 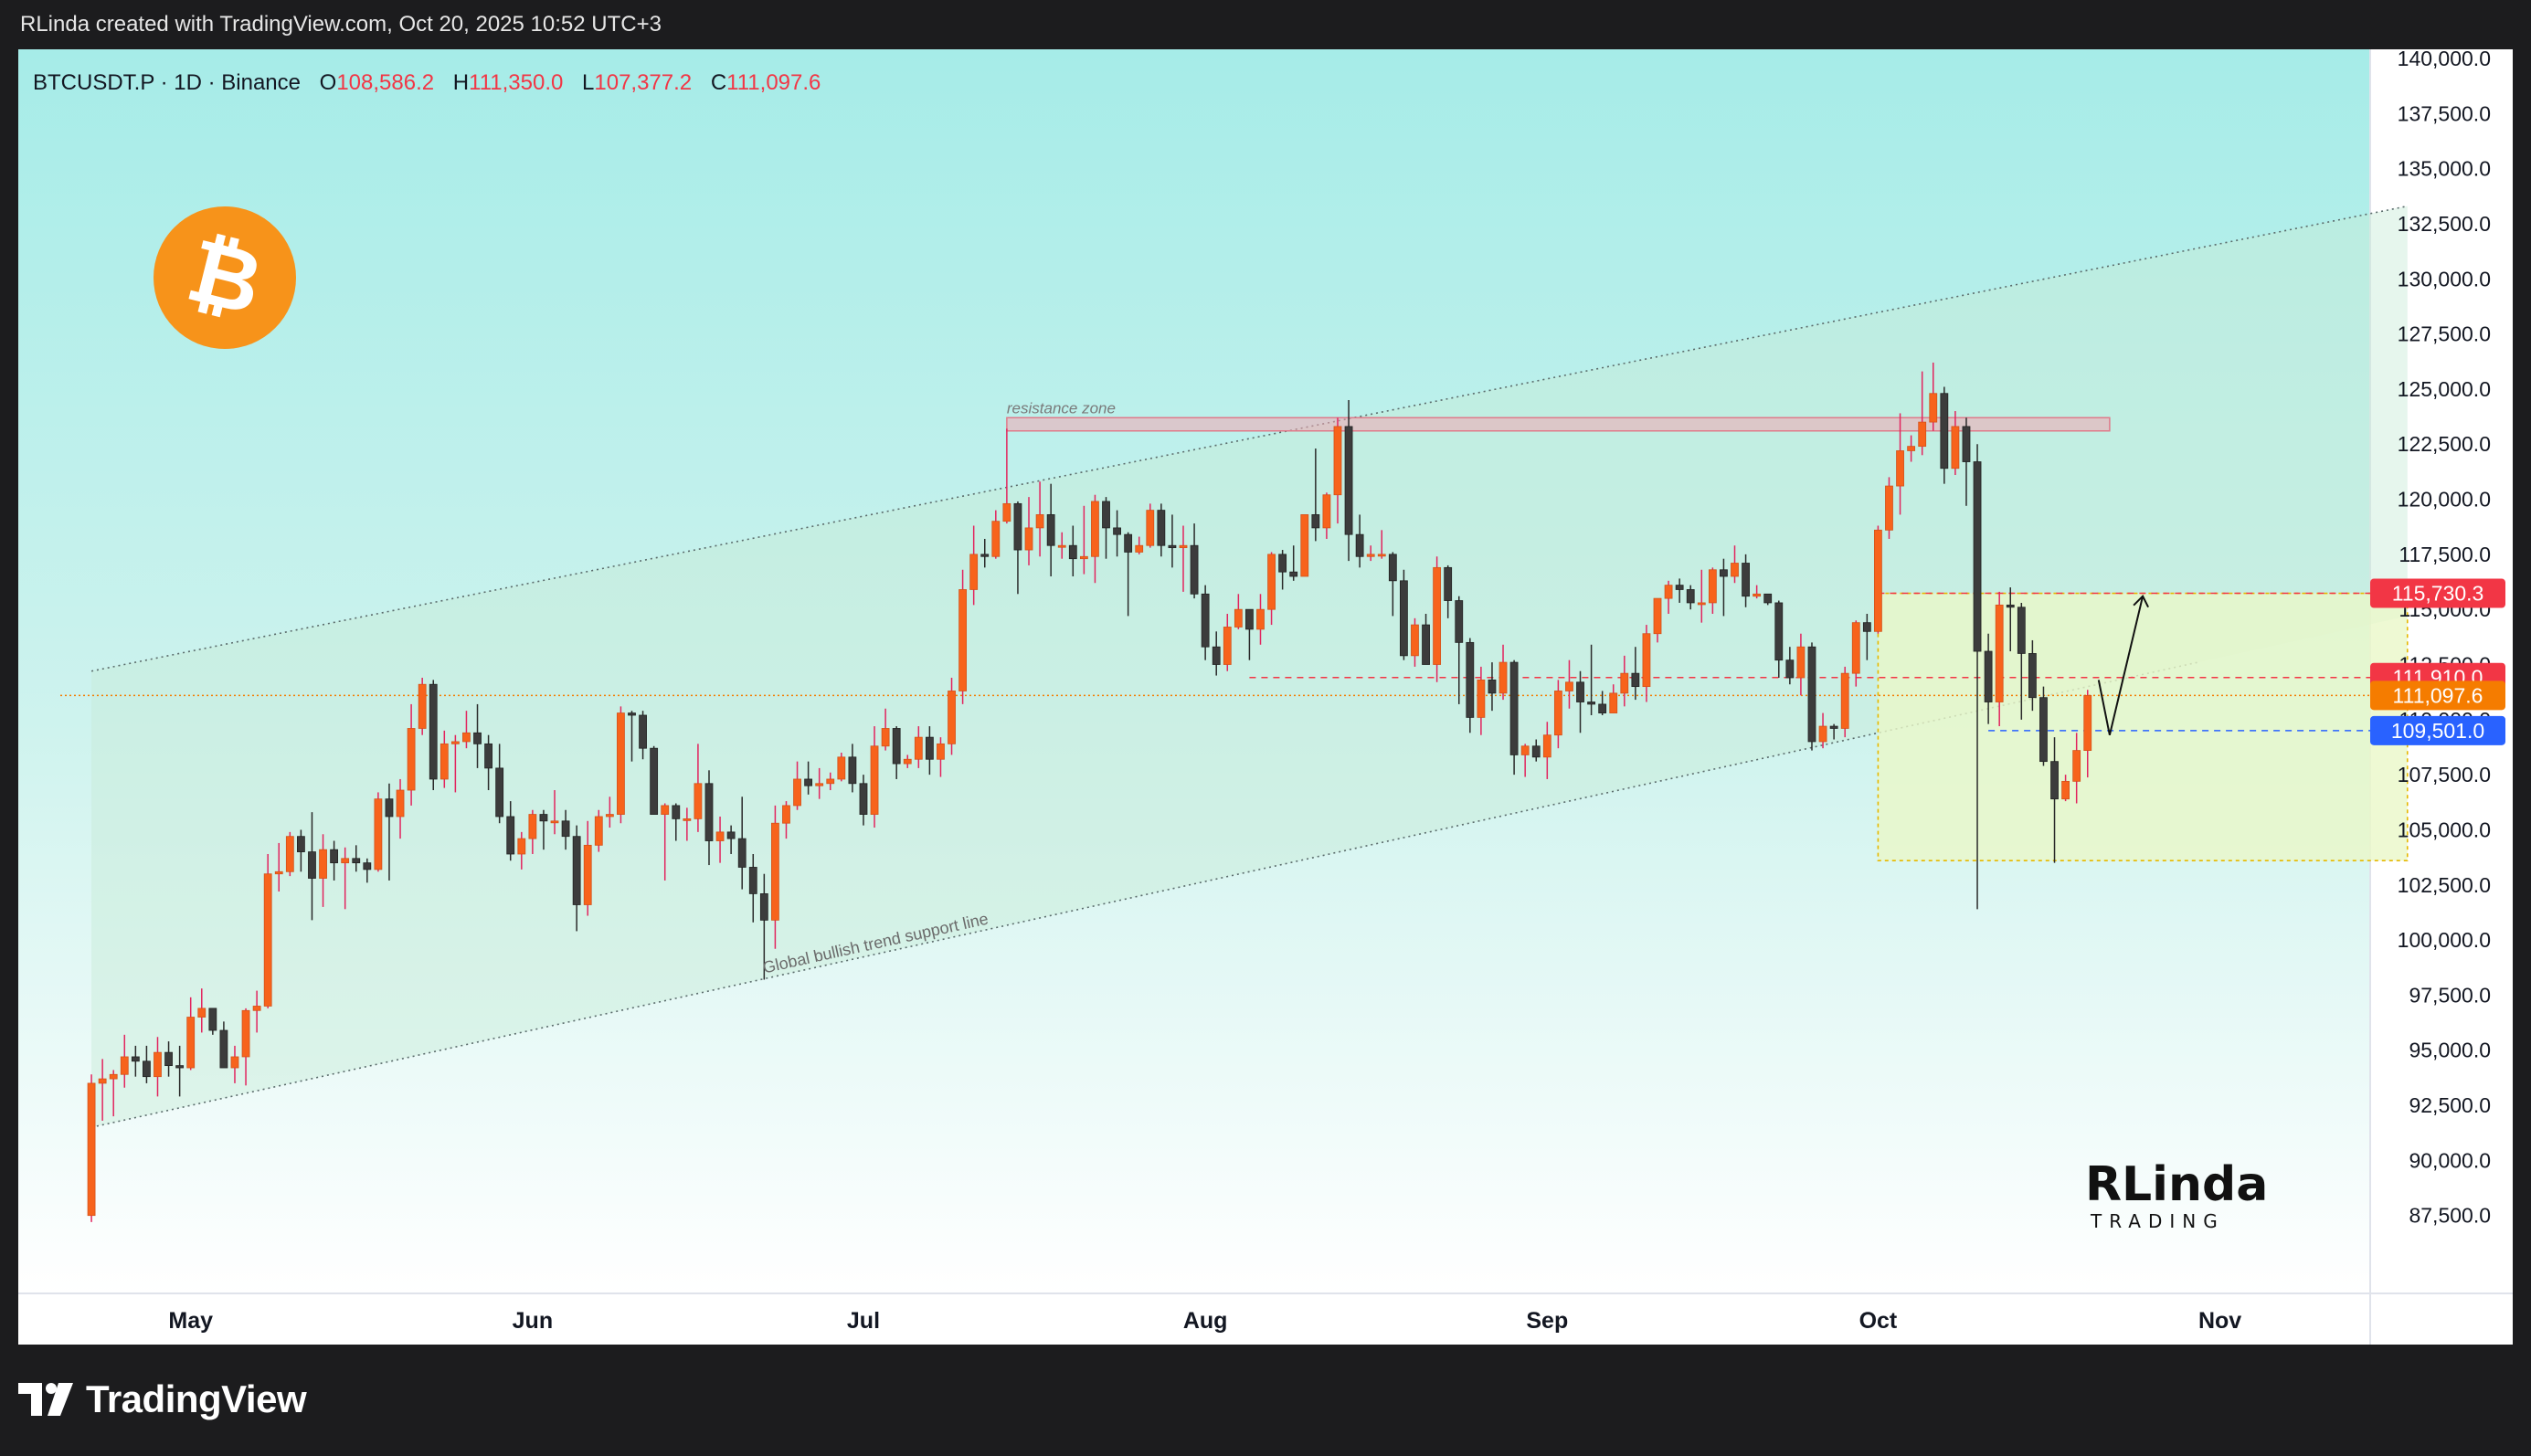 What do you see at coordinates (328, 83) in the screenshot?
I see `legend-open-key: O` at bounding box center [328, 83].